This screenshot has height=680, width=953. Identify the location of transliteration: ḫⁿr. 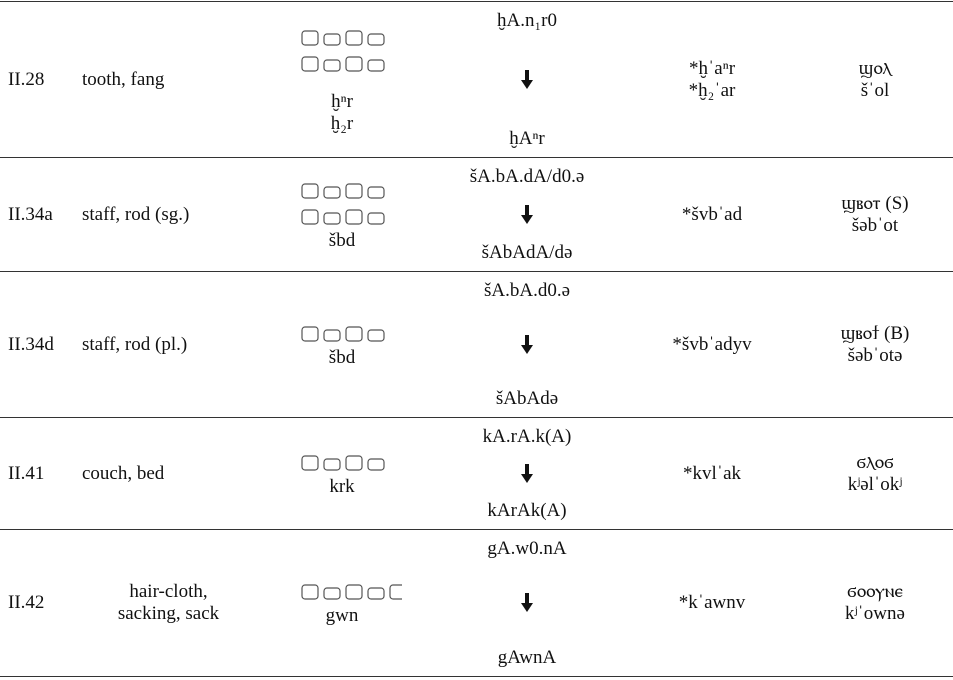
(342, 101).